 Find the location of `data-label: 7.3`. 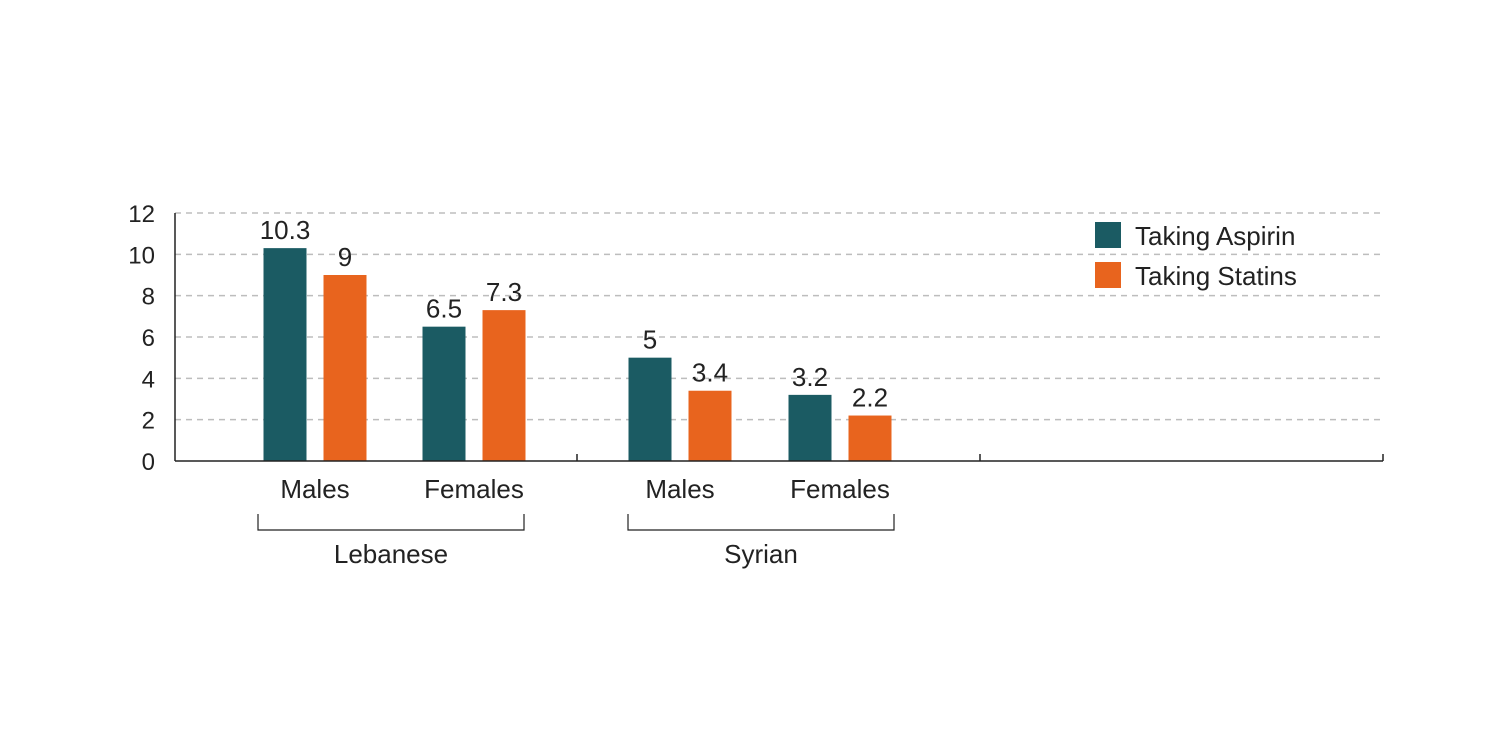

data-label: 7.3 is located at coordinates (504, 292).